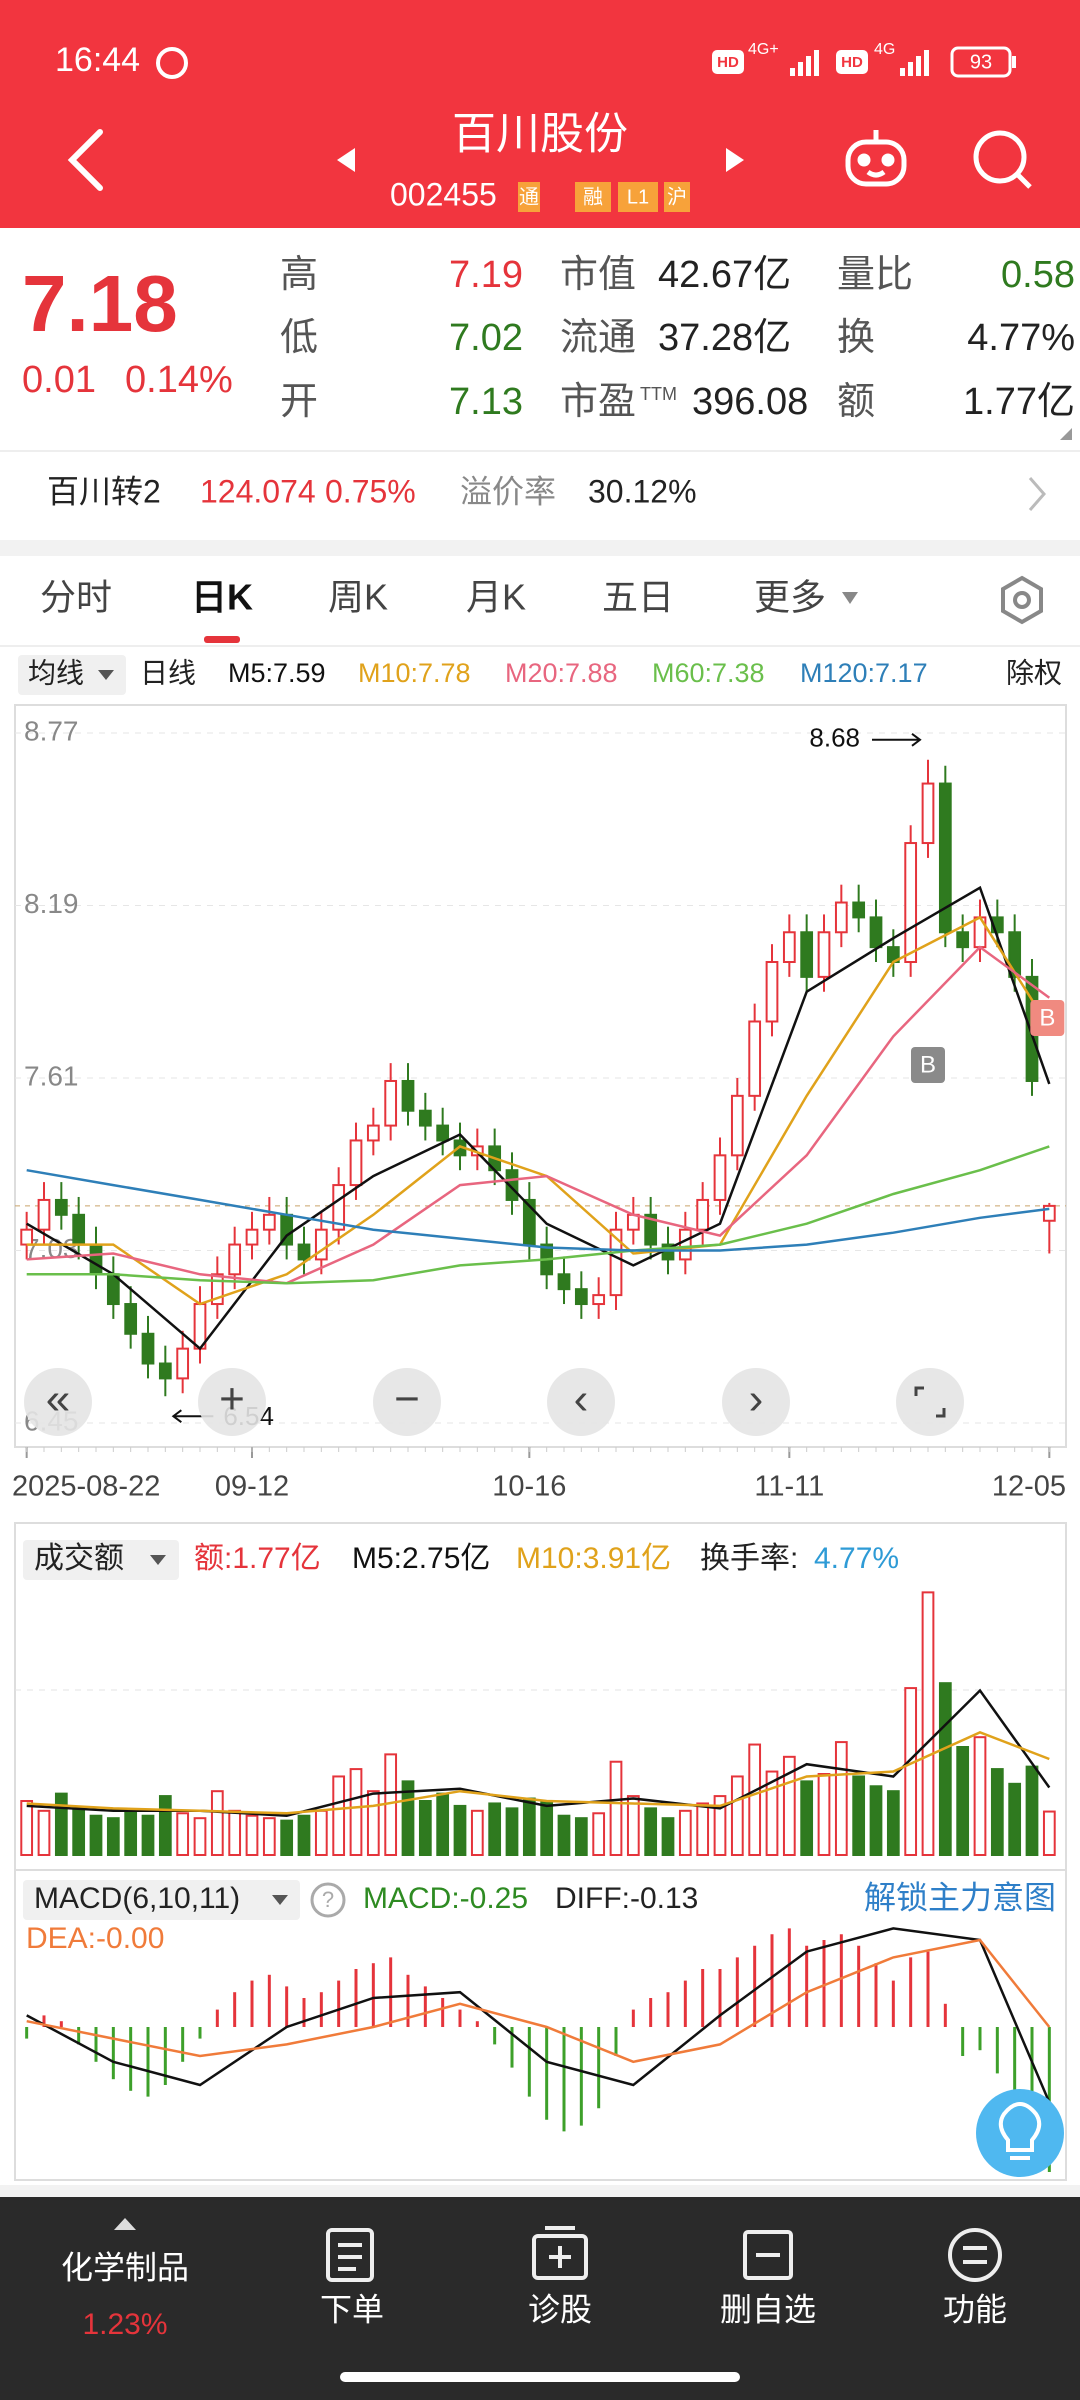 The image size is (1080, 2400). What do you see at coordinates (852, 62) in the screenshot?
I see `net-label: HD` at bounding box center [852, 62].